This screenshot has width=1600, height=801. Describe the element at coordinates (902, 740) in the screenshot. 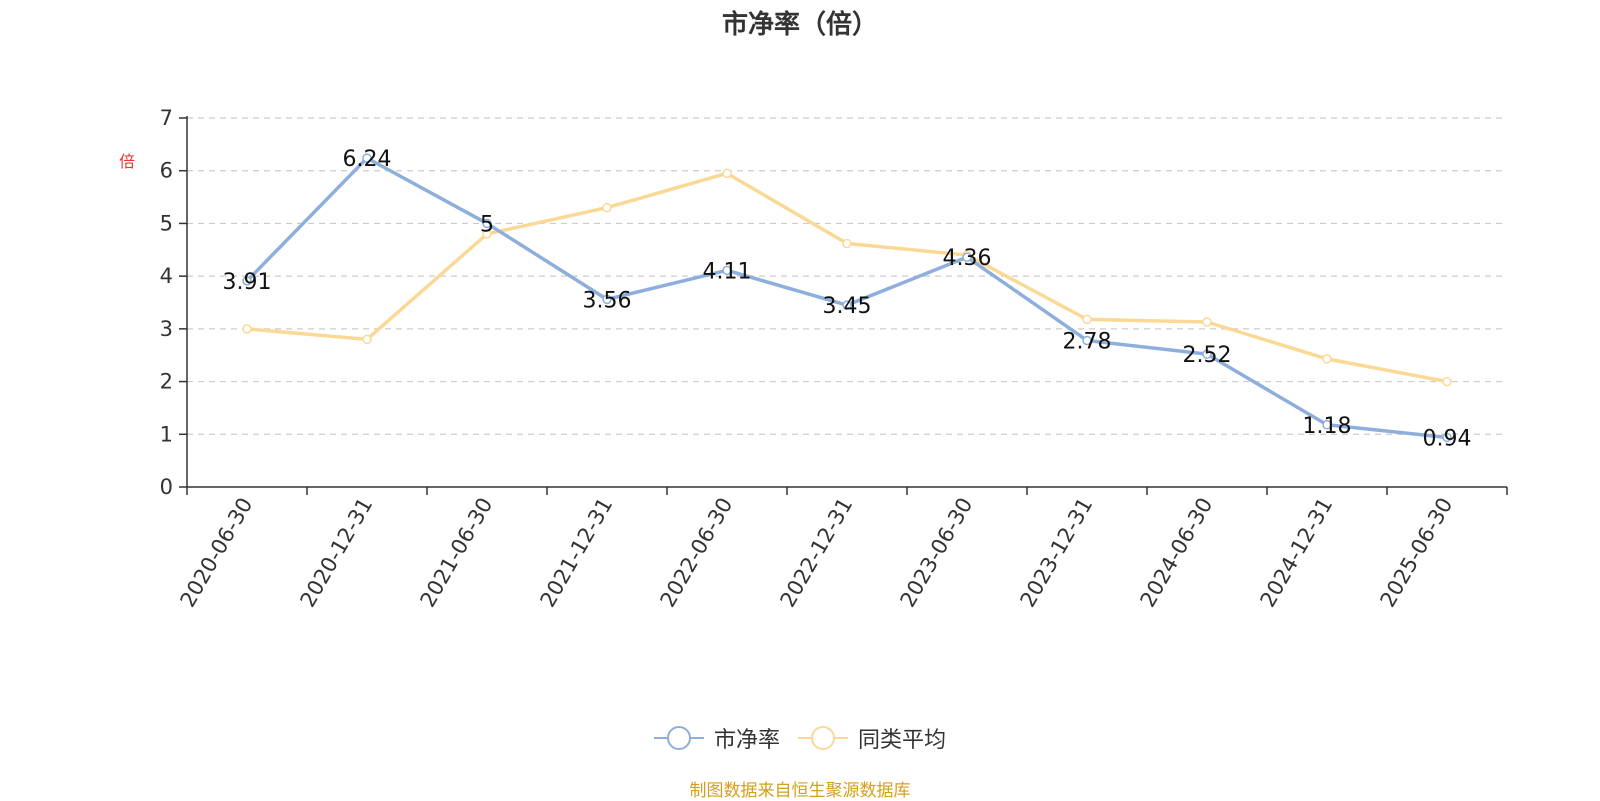

I see `legend-peer-average-label: 同类平均` at that location.